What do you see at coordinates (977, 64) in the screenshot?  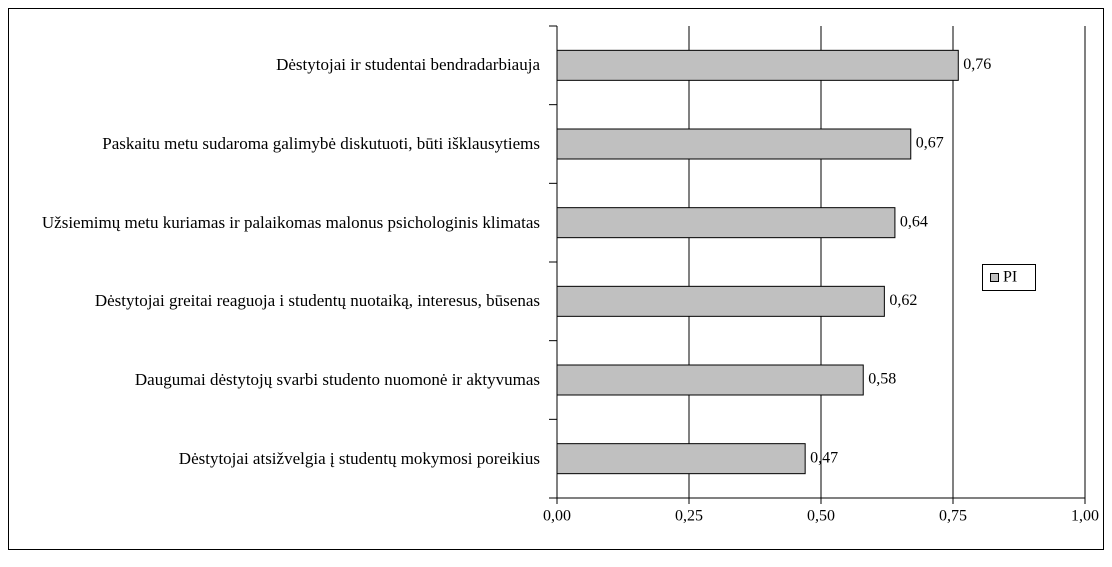 I see `data-label: 0,76` at bounding box center [977, 64].